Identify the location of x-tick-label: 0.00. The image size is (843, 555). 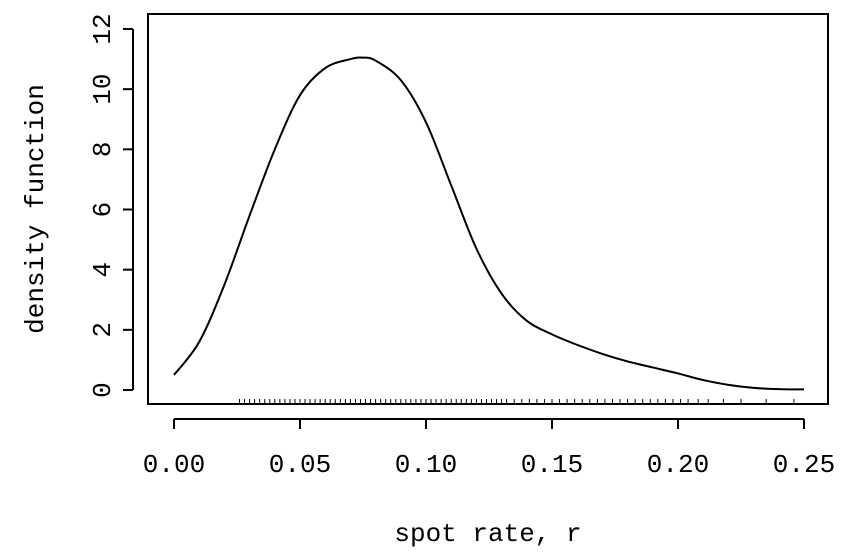
(174, 465).